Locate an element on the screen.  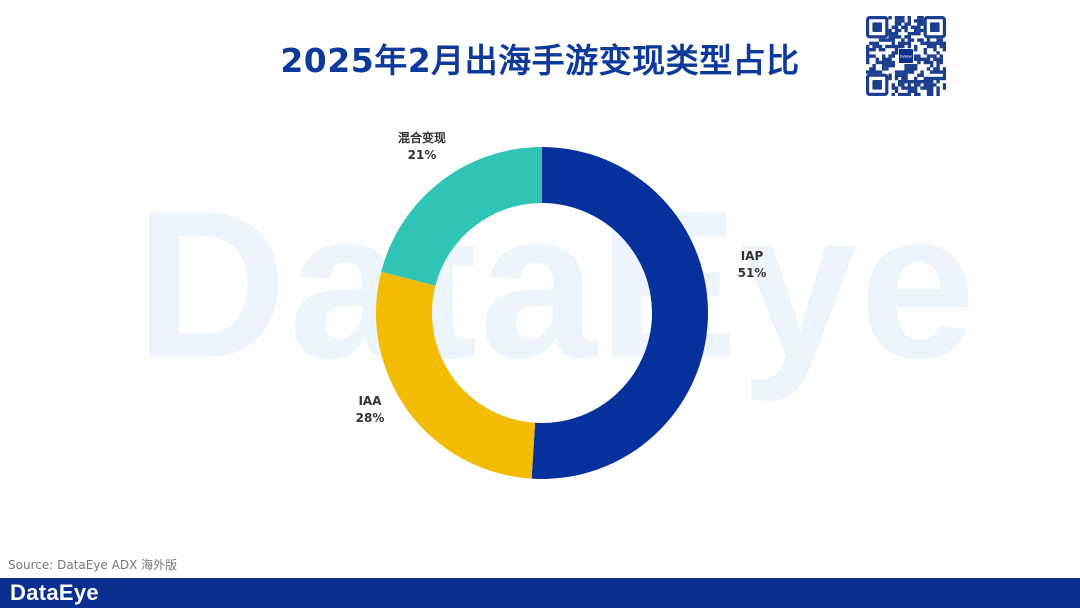
chart-title: 2025年2月出海手游变现类型占比 is located at coordinates (540, 60).